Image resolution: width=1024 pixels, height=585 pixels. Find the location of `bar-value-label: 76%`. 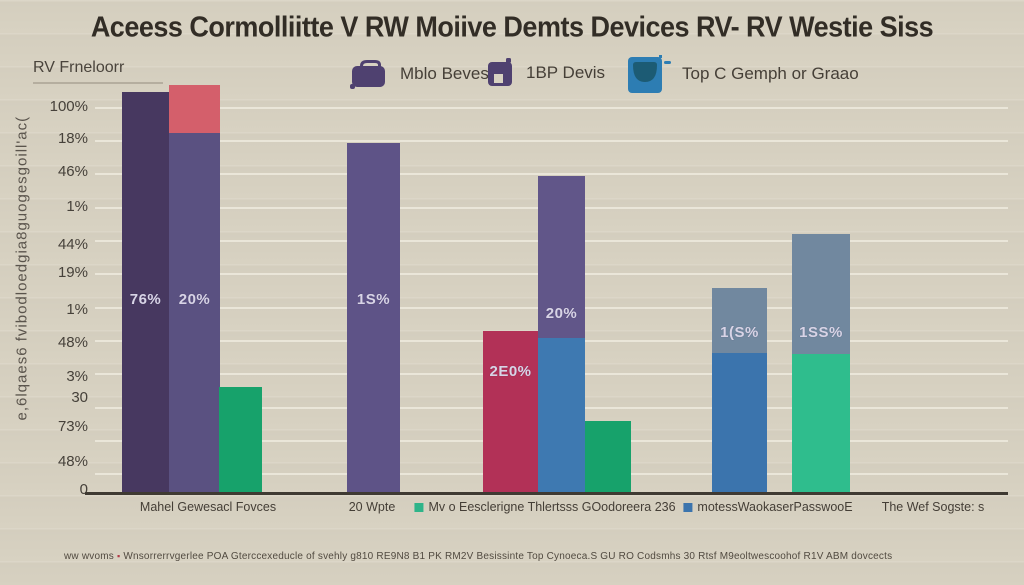

bar-value-label: 76% is located at coordinates (145, 299).